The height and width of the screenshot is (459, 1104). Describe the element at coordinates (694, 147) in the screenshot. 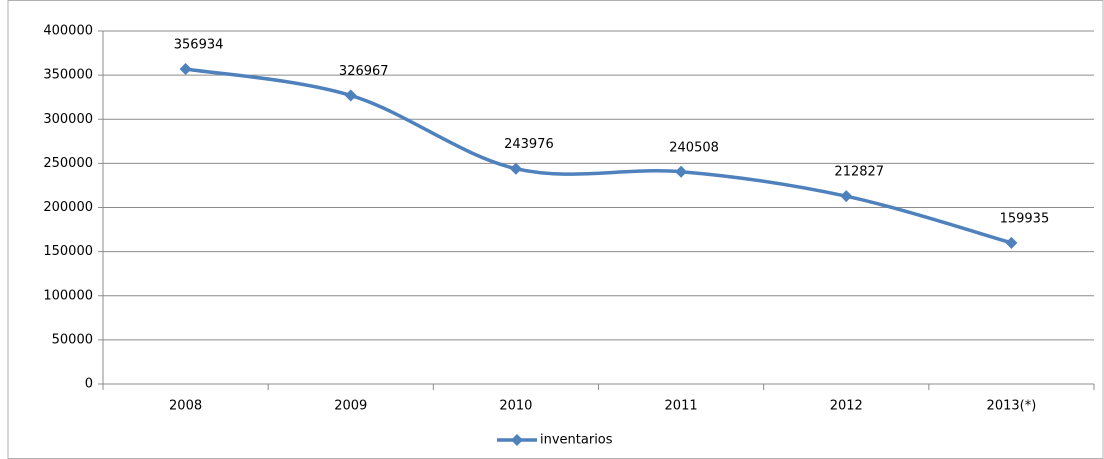

I see `data-label: 240508` at that location.